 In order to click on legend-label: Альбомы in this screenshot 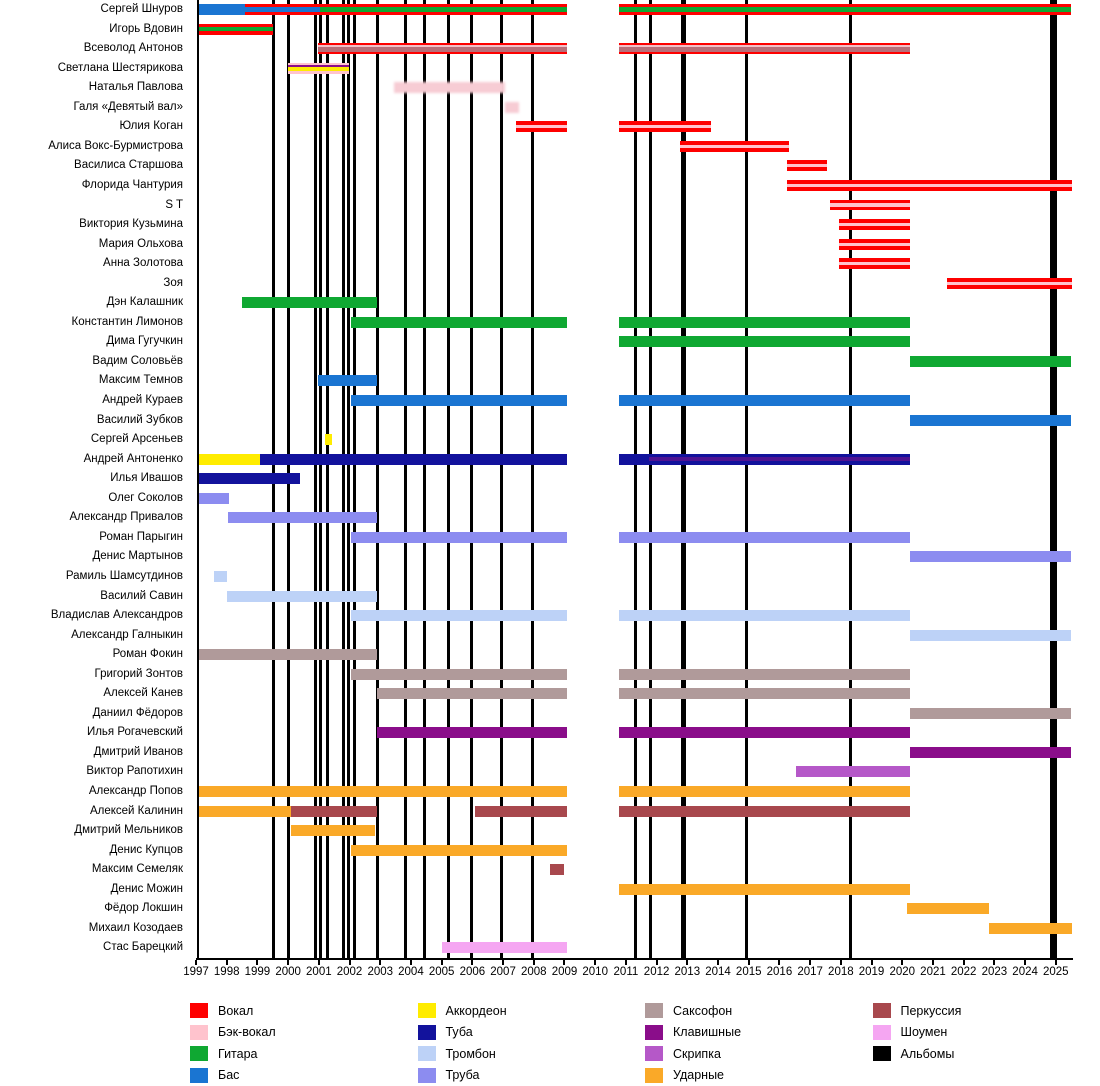, I will do `click(928, 1054)`.